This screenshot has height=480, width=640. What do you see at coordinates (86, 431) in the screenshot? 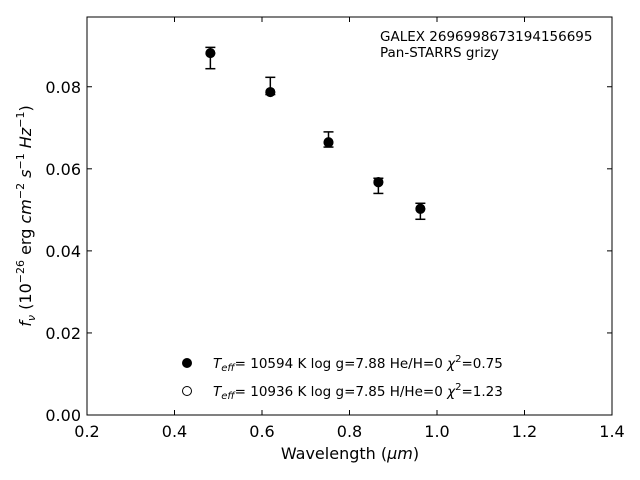
I see `x-tick-label: 0.2` at bounding box center [86, 431].